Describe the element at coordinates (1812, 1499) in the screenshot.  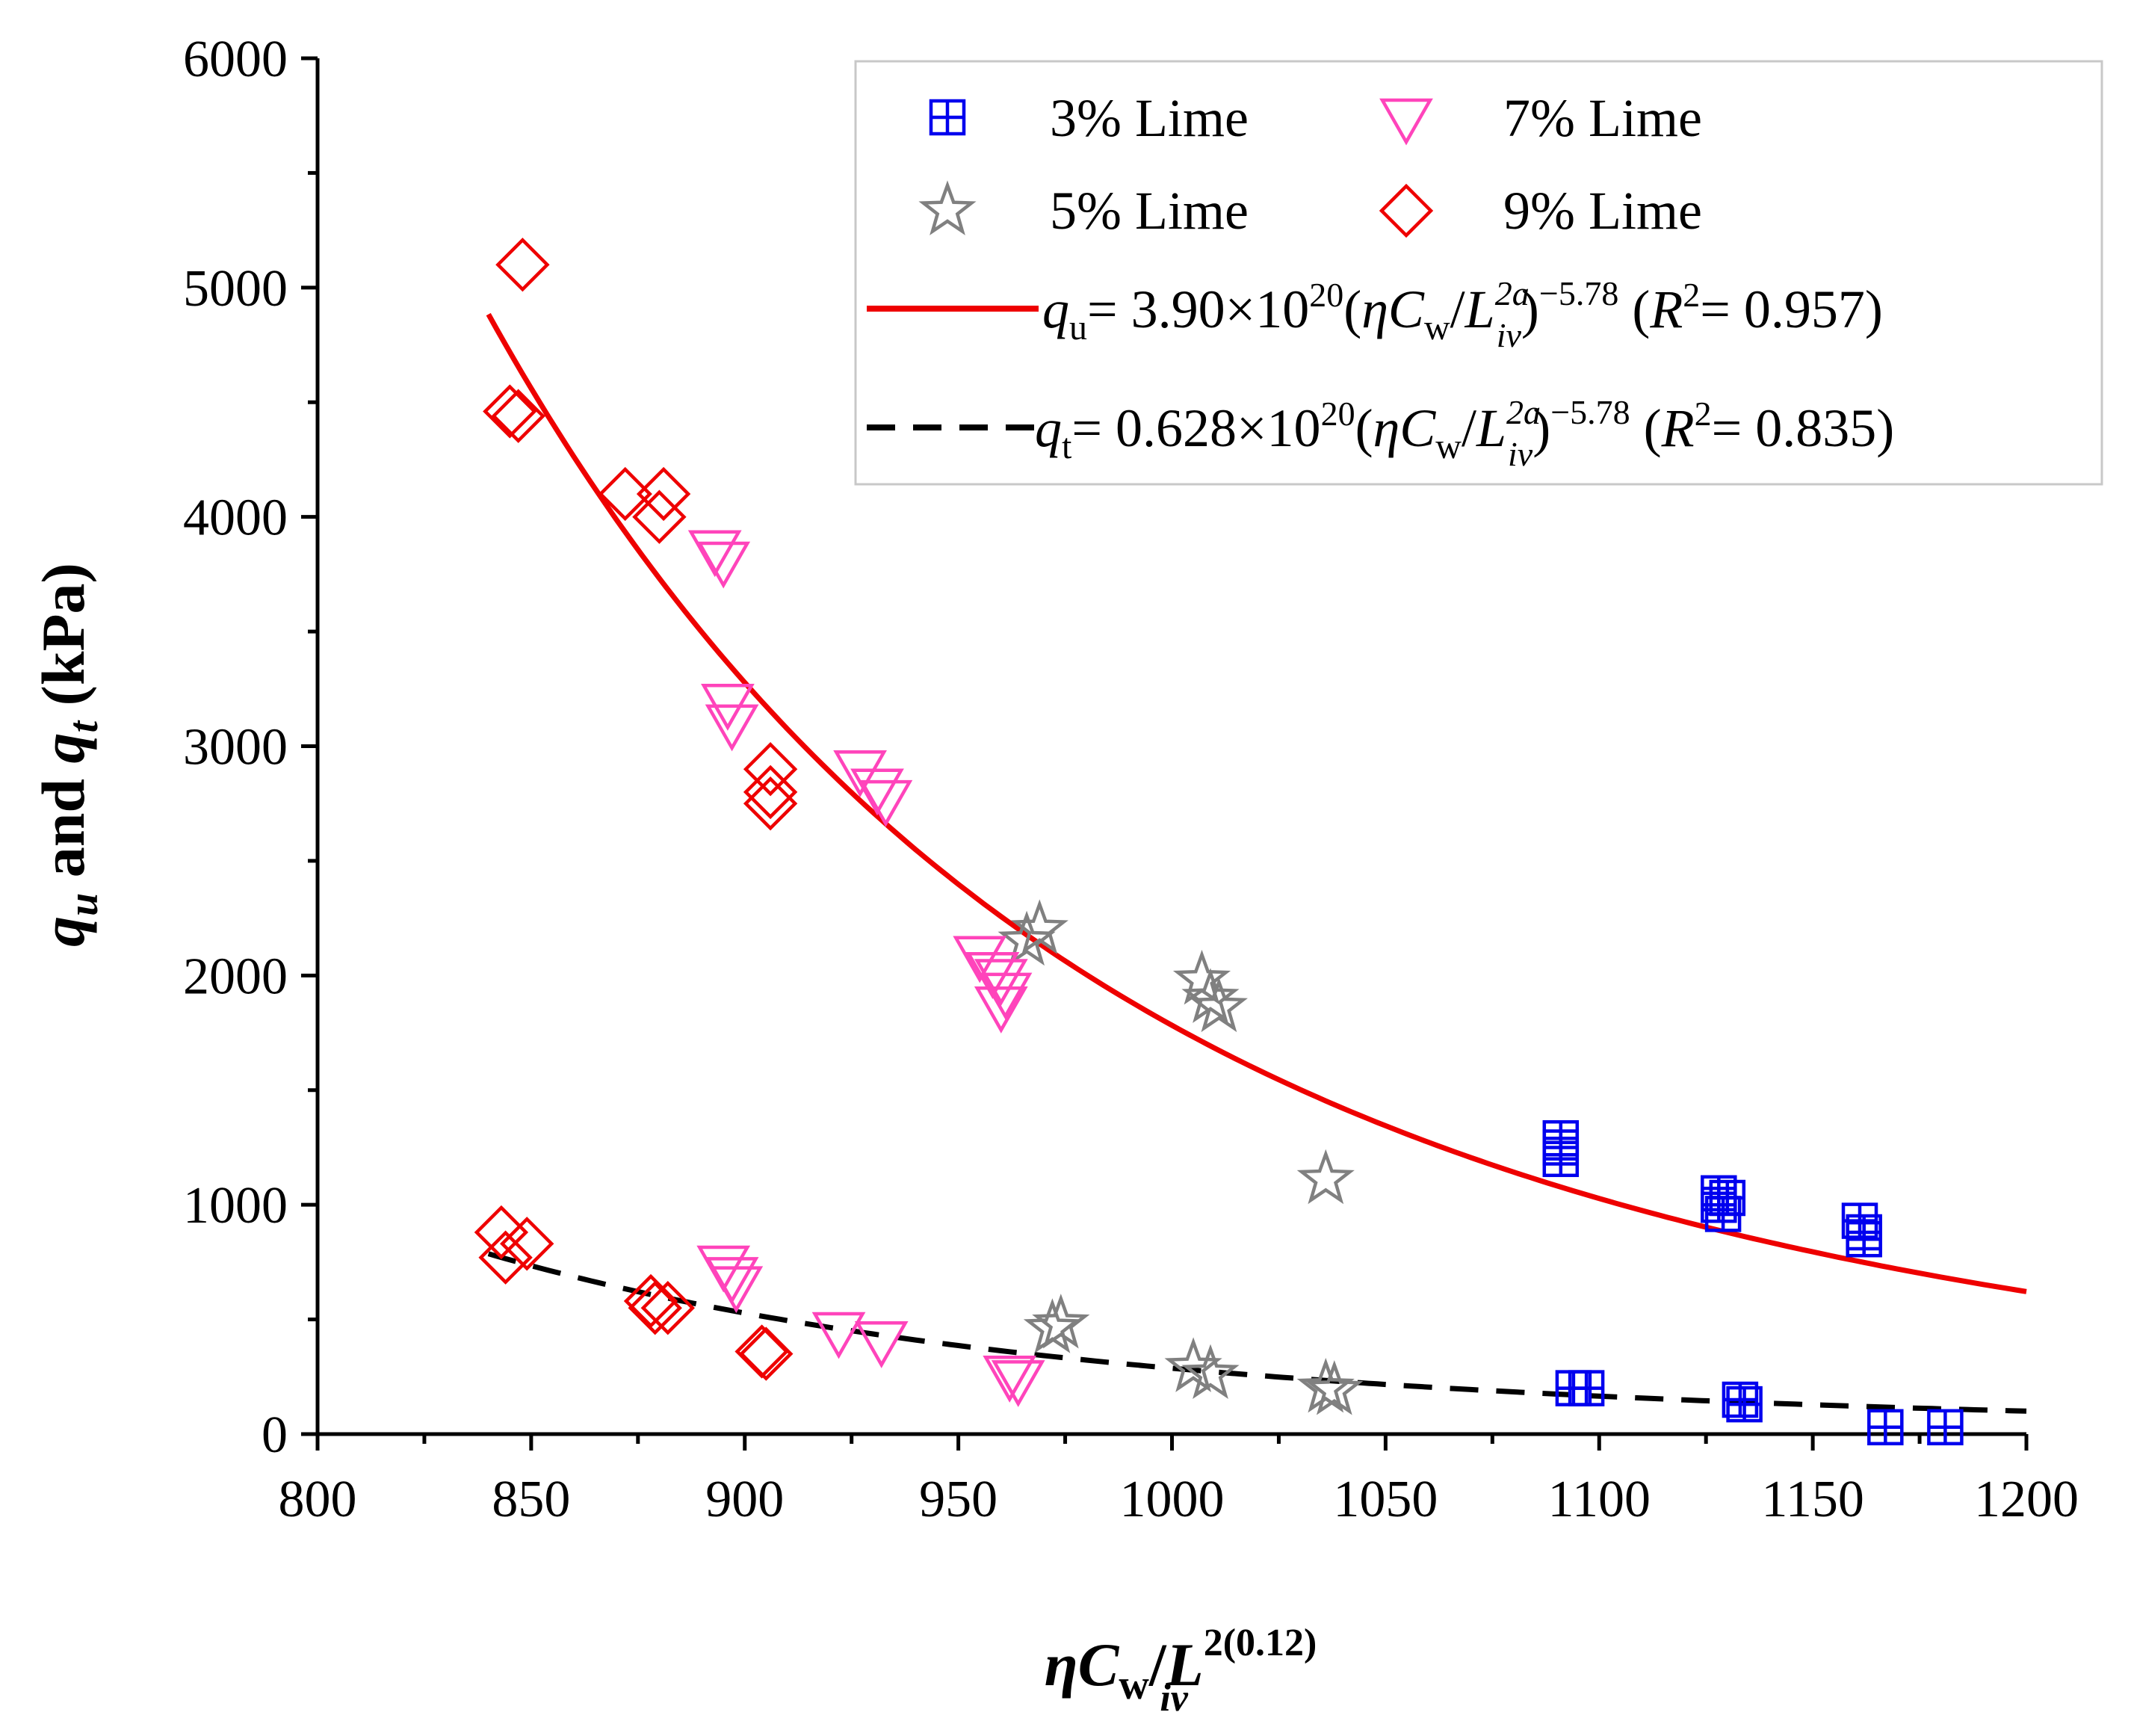
I see `x-tick-label: 1150` at that location.